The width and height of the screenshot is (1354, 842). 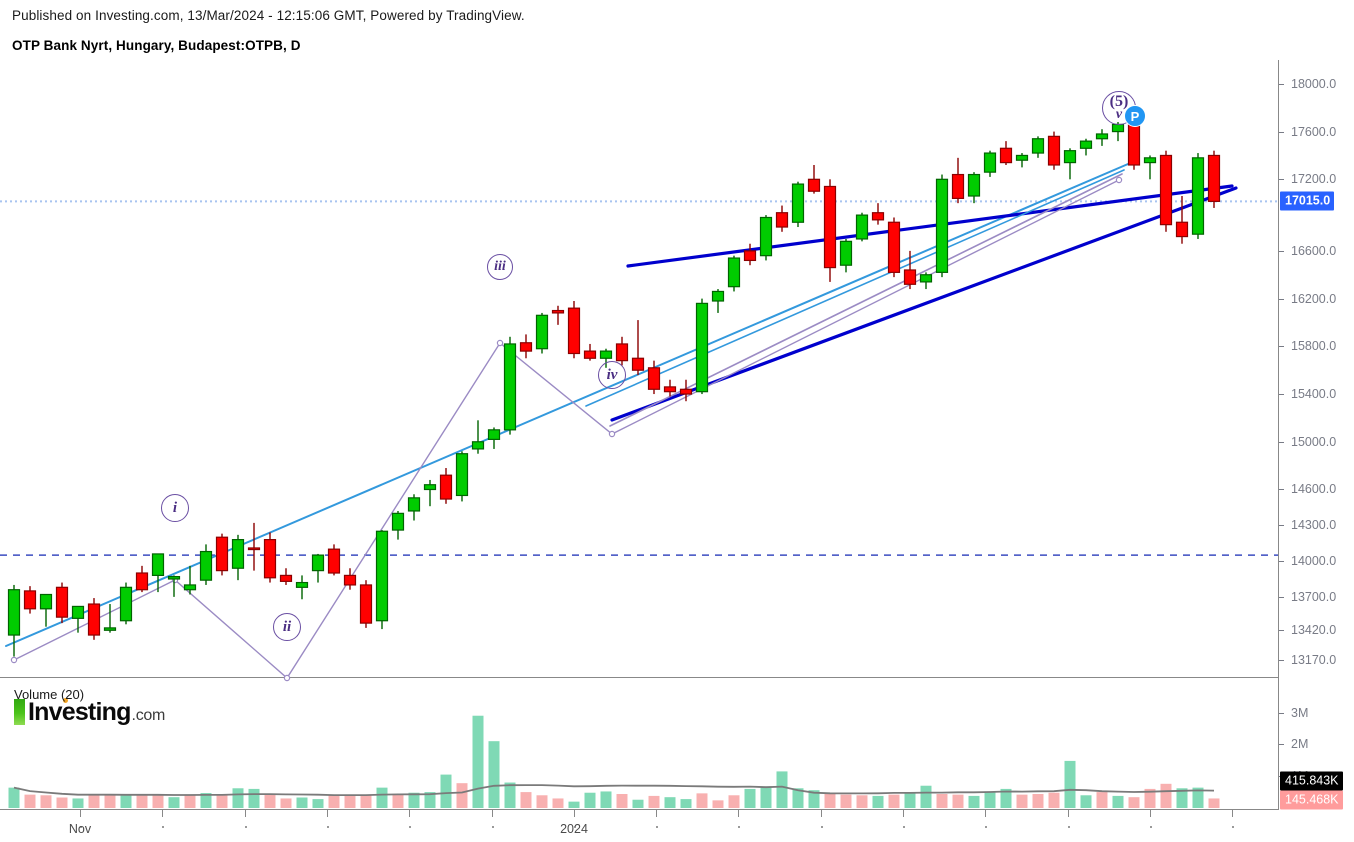 I want to click on trendline-inner-channel-purple, so click(x=866, y=300).